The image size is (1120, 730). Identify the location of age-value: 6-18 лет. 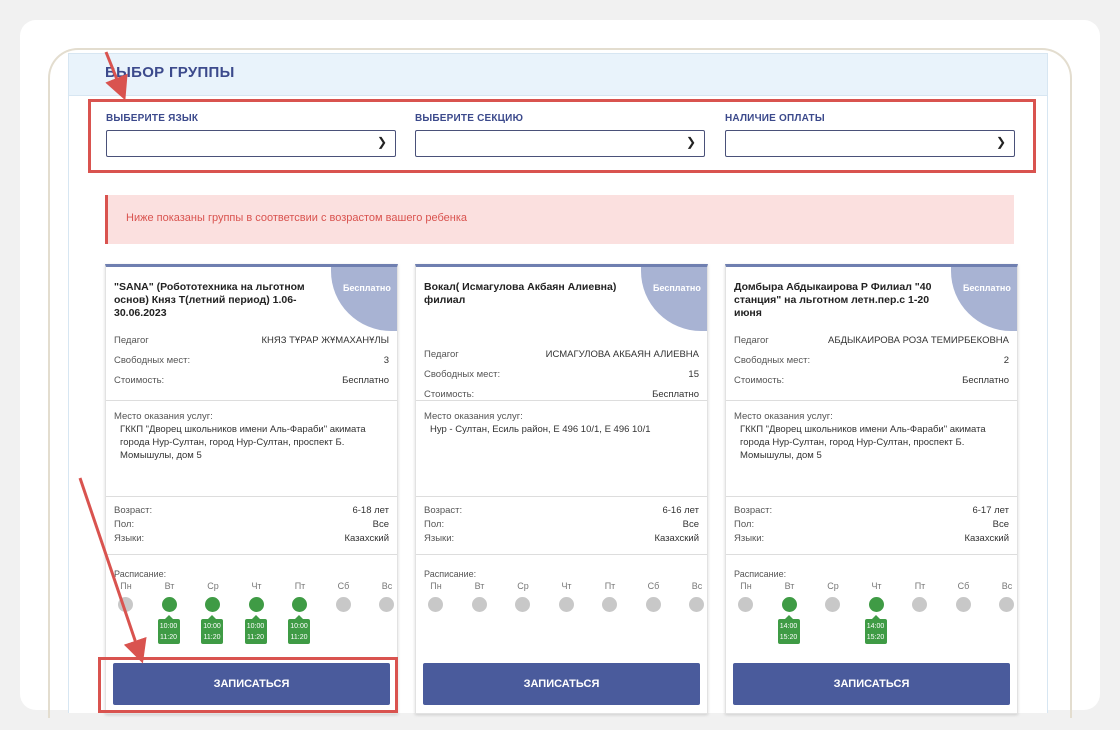
(370, 510).